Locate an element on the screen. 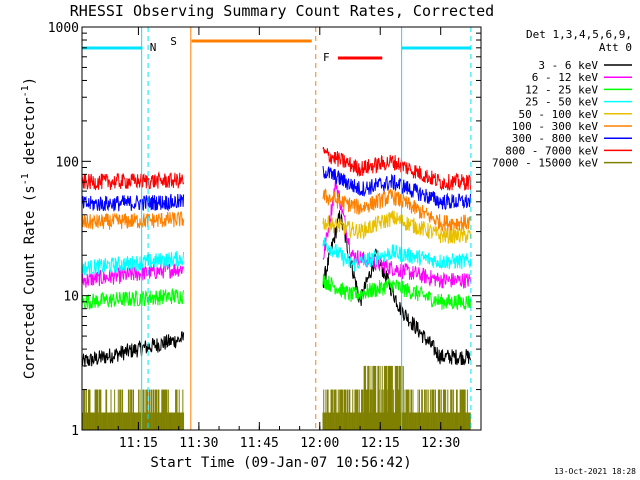  x-axis-label: Start Time (09-Jan-07 10:56:42) is located at coordinates (280, 463).